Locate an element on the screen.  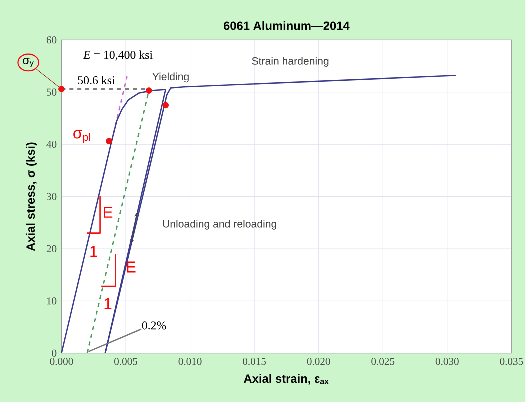
annotation: Strain hardening is located at coordinates (290, 62).